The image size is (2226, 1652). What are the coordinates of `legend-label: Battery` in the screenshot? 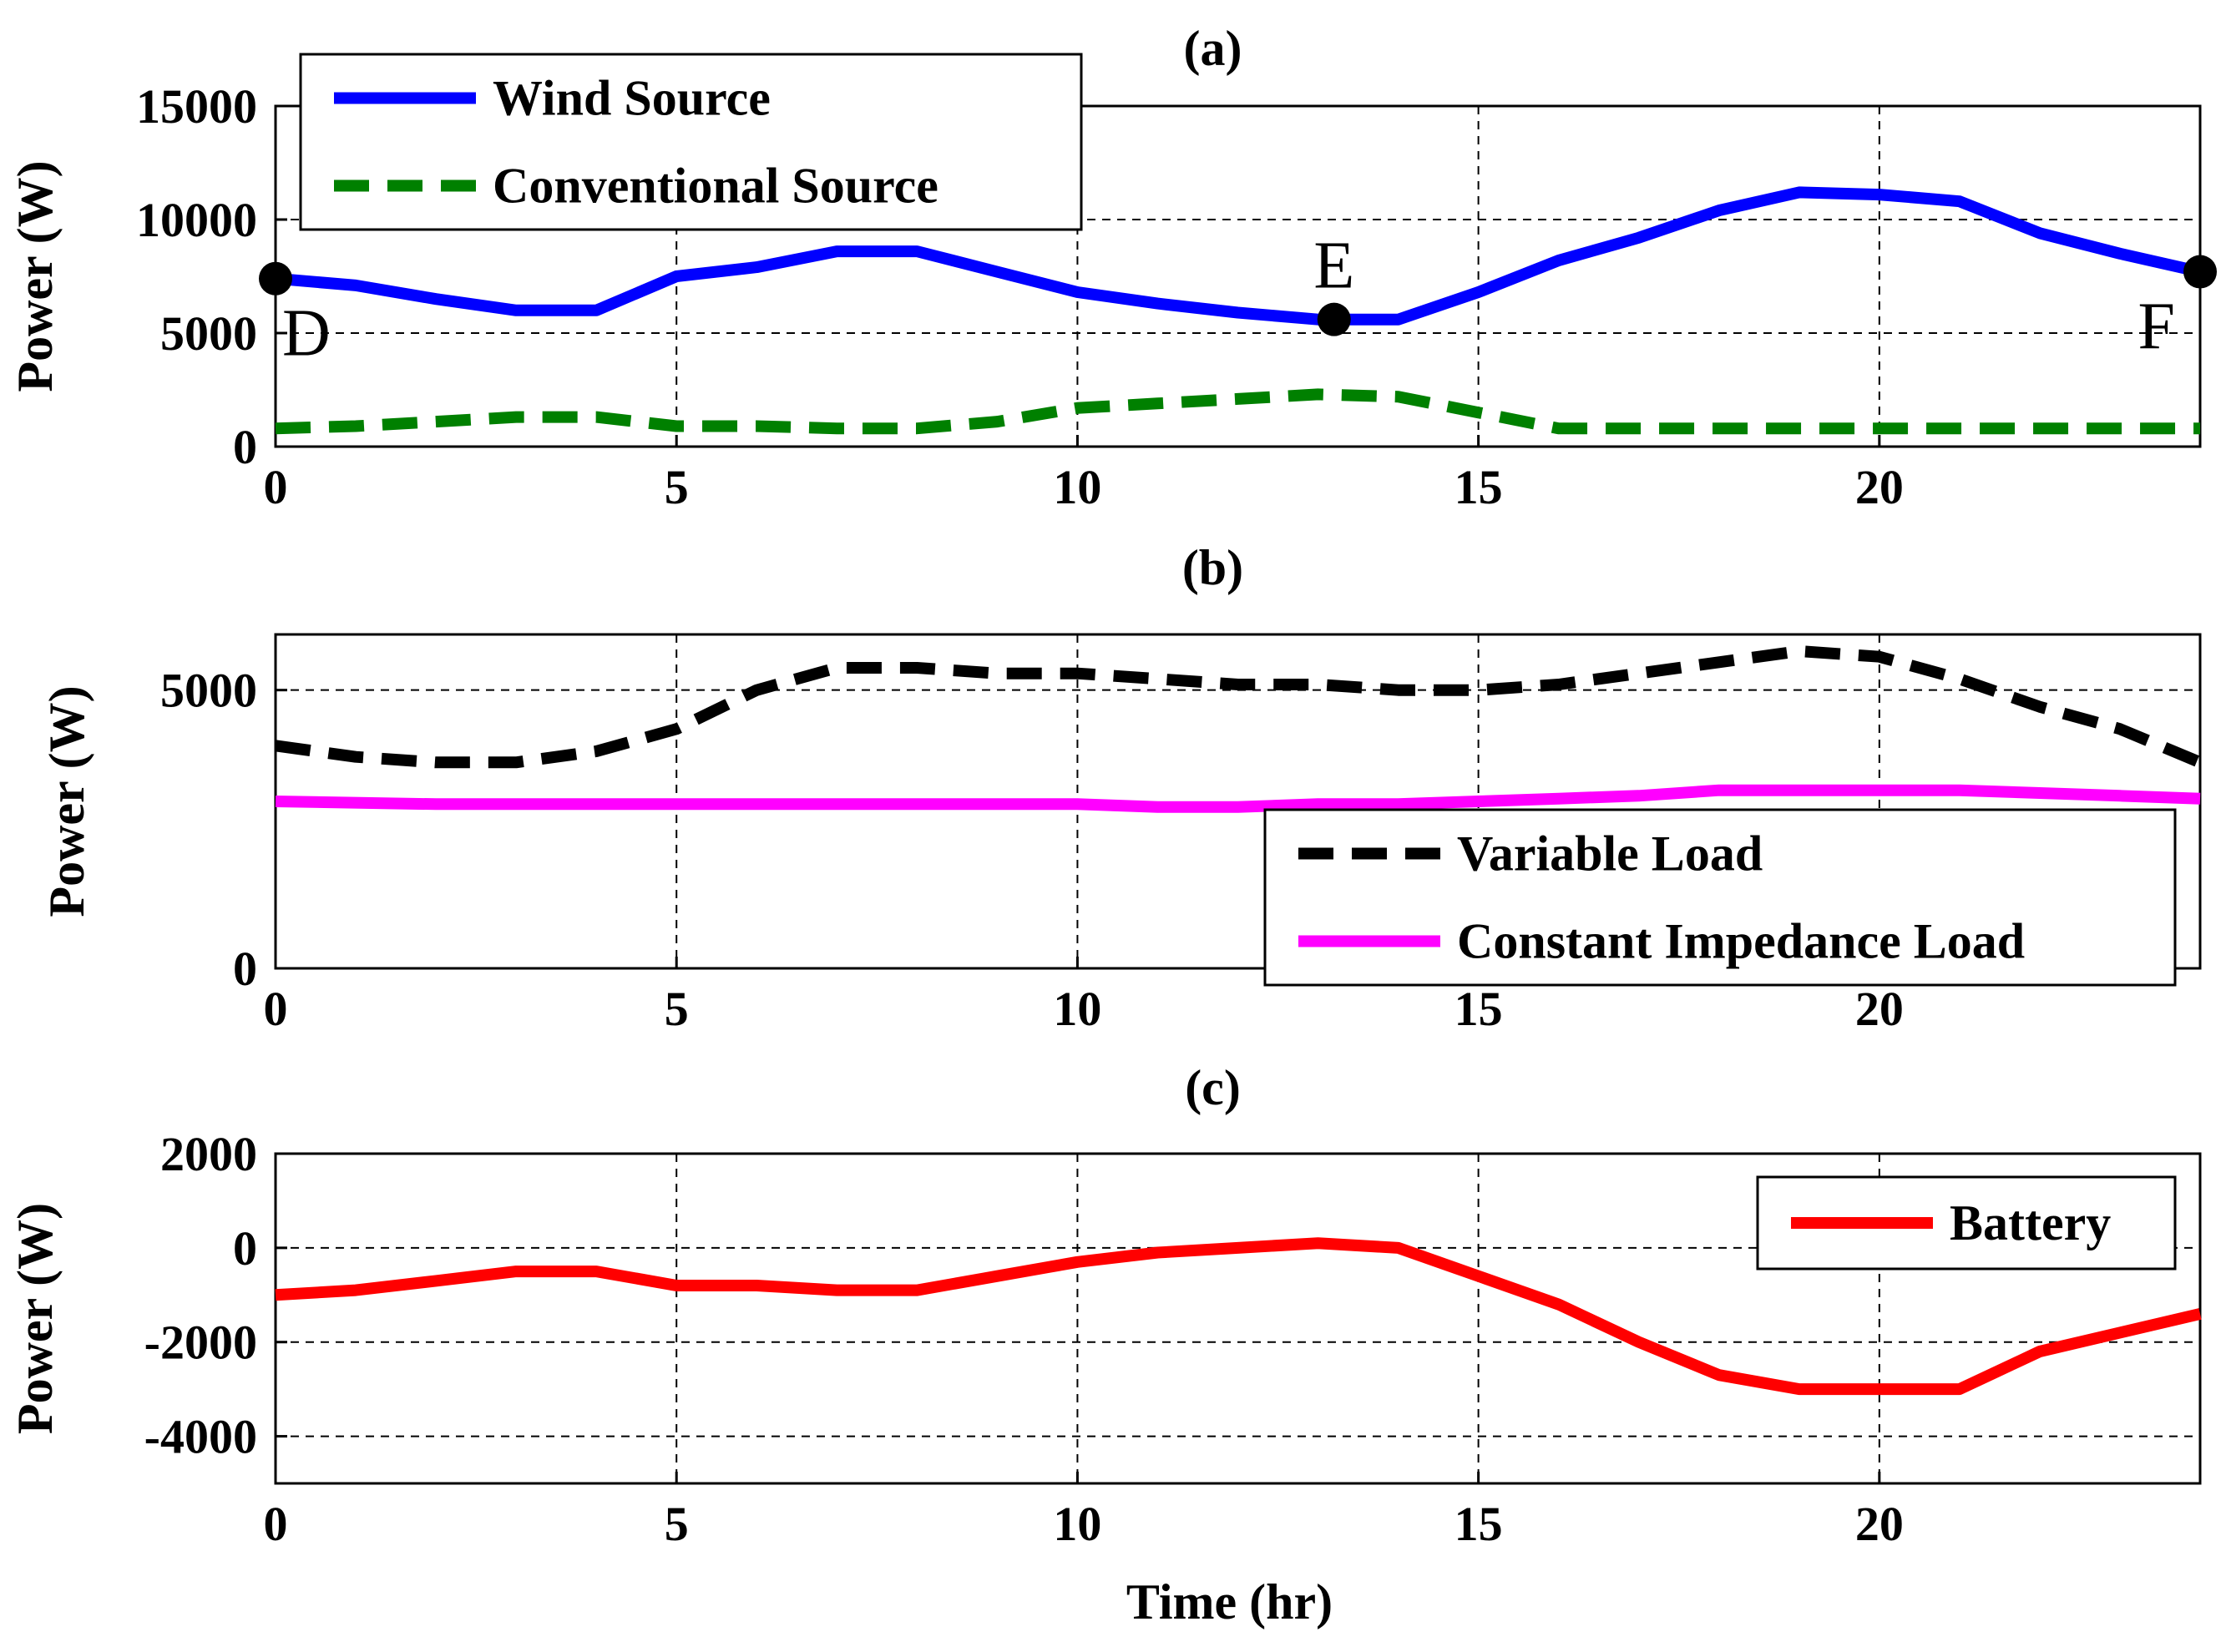 It's located at (2030, 1222).